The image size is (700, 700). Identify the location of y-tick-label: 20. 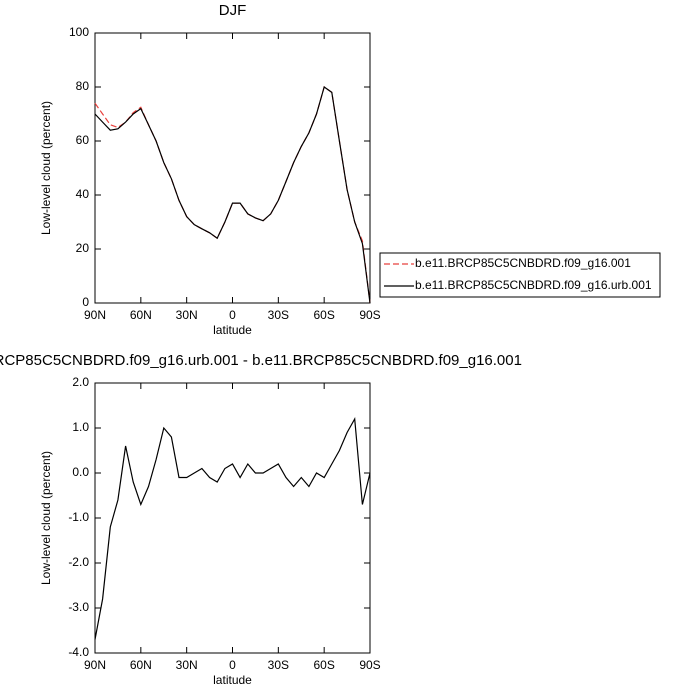
(83, 248).